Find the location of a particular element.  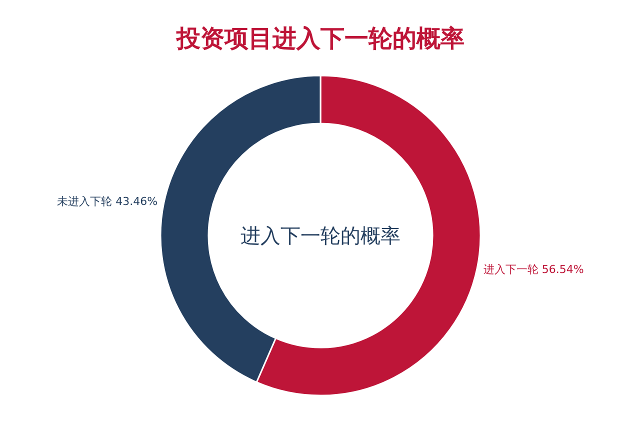

slice-label: 进入下一轮 56.54% is located at coordinates (533, 269).